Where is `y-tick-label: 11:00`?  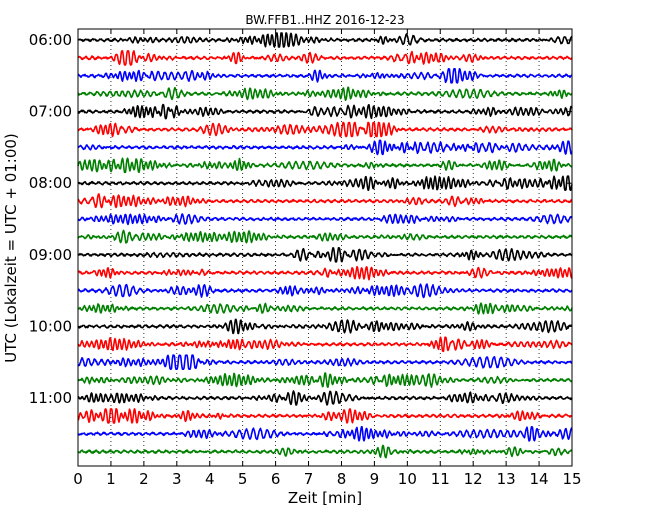
y-tick-label: 11:00 is located at coordinates (50, 398).